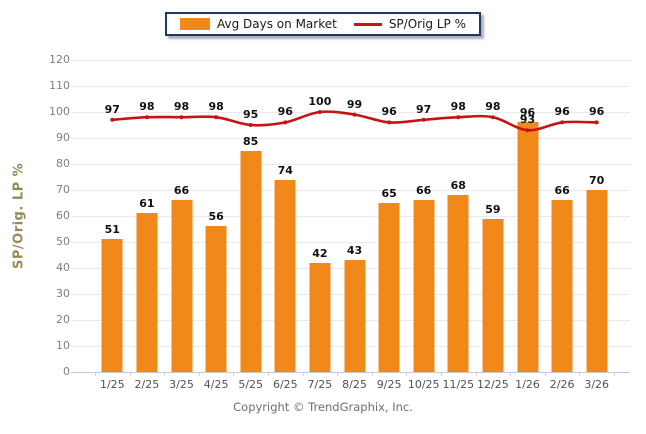 The height and width of the screenshot is (434, 646). Describe the element at coordinates (63, 137) in the screenshot. I see `y-tick-label: 90` at that location.